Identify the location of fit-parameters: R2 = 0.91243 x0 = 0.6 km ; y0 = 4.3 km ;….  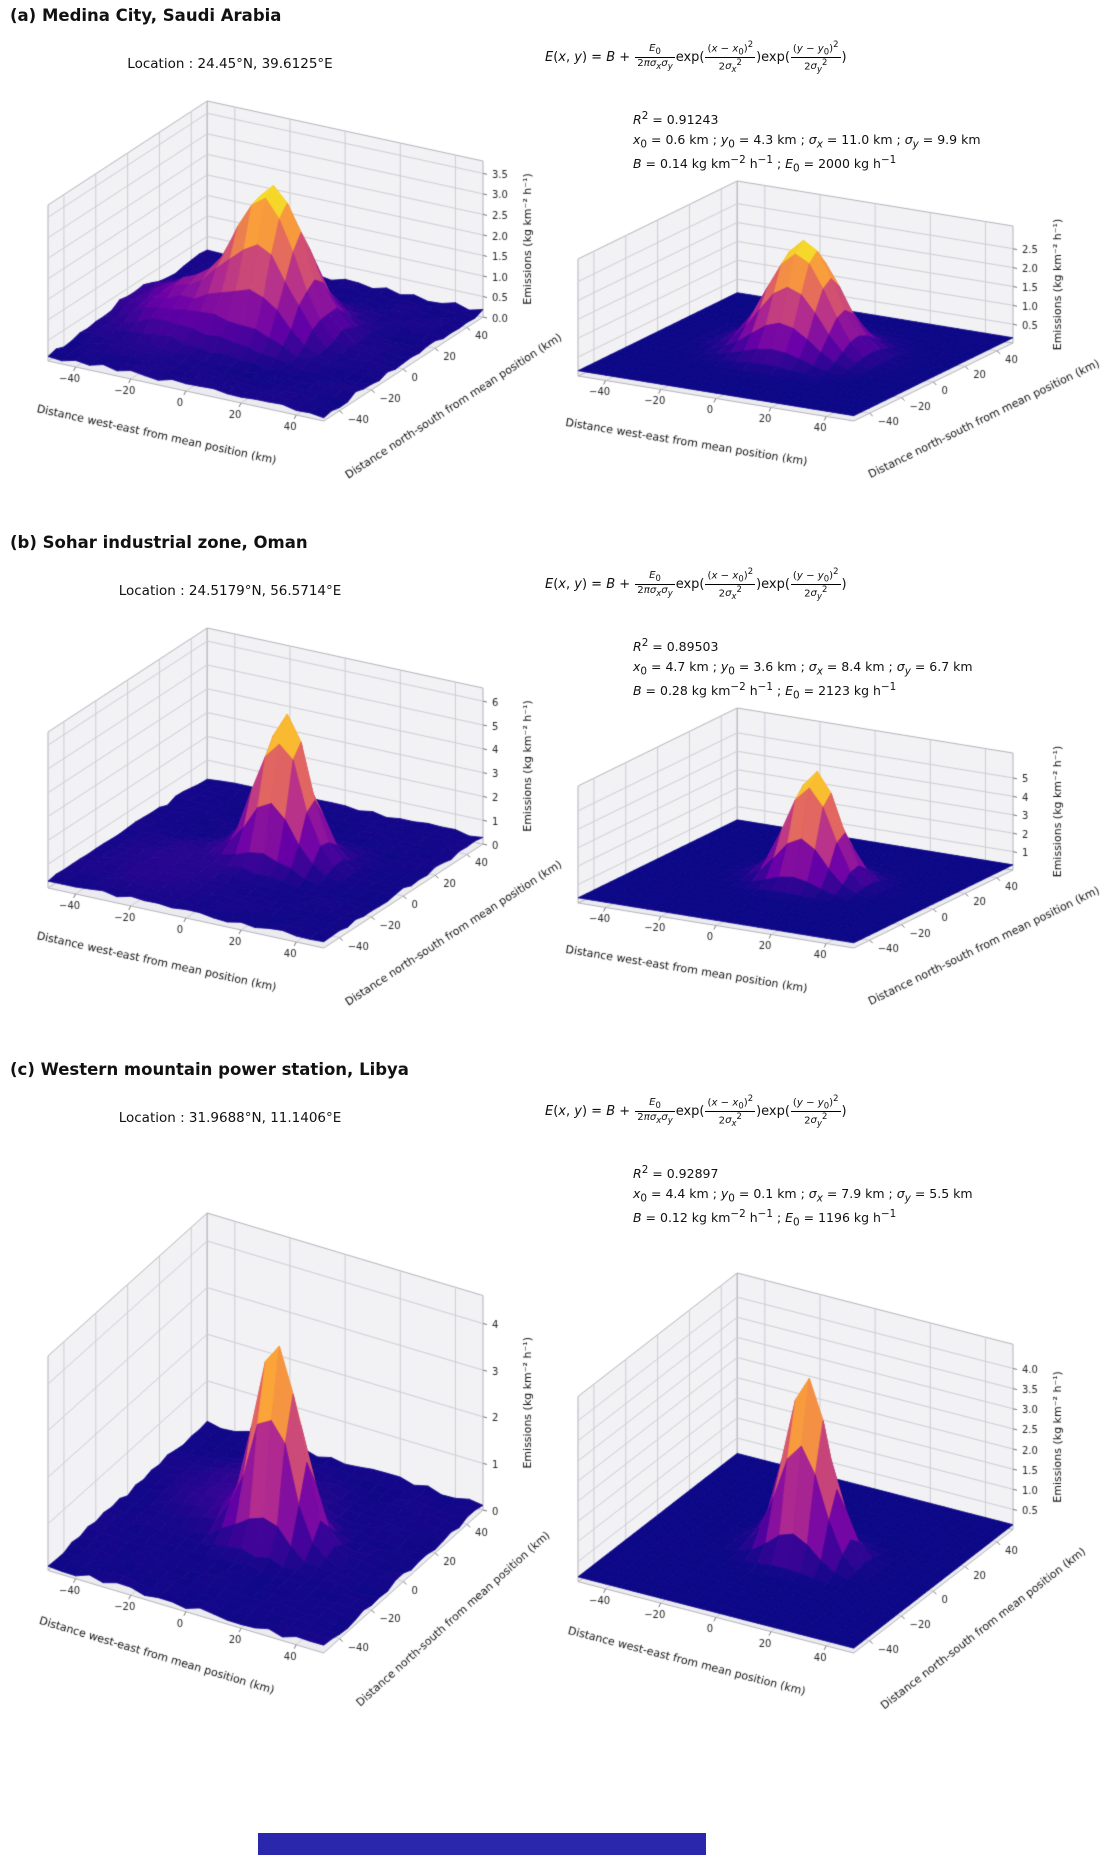
(807, 142).